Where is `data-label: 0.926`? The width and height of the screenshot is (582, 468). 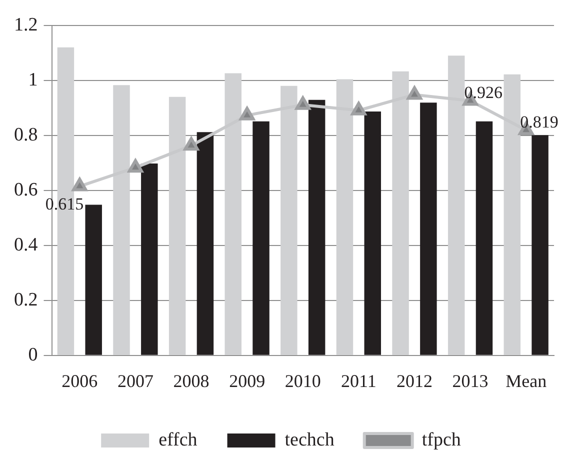 data-label: 0.926 is located at coordinates (483, 92).